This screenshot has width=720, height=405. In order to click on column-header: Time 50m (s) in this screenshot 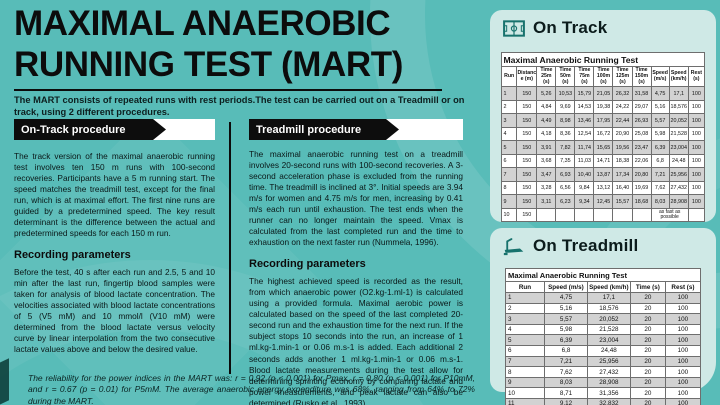, I will do `click(565, 76)`.